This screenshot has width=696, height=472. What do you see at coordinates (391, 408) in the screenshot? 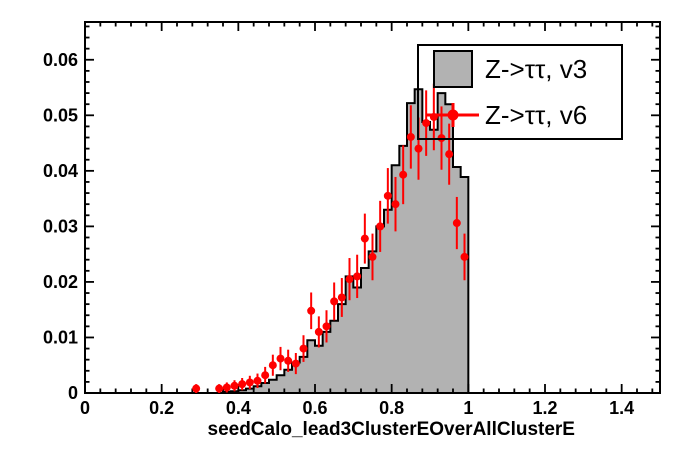
I see `x-tick-label: 0.8` at bounding box center [391, 408].